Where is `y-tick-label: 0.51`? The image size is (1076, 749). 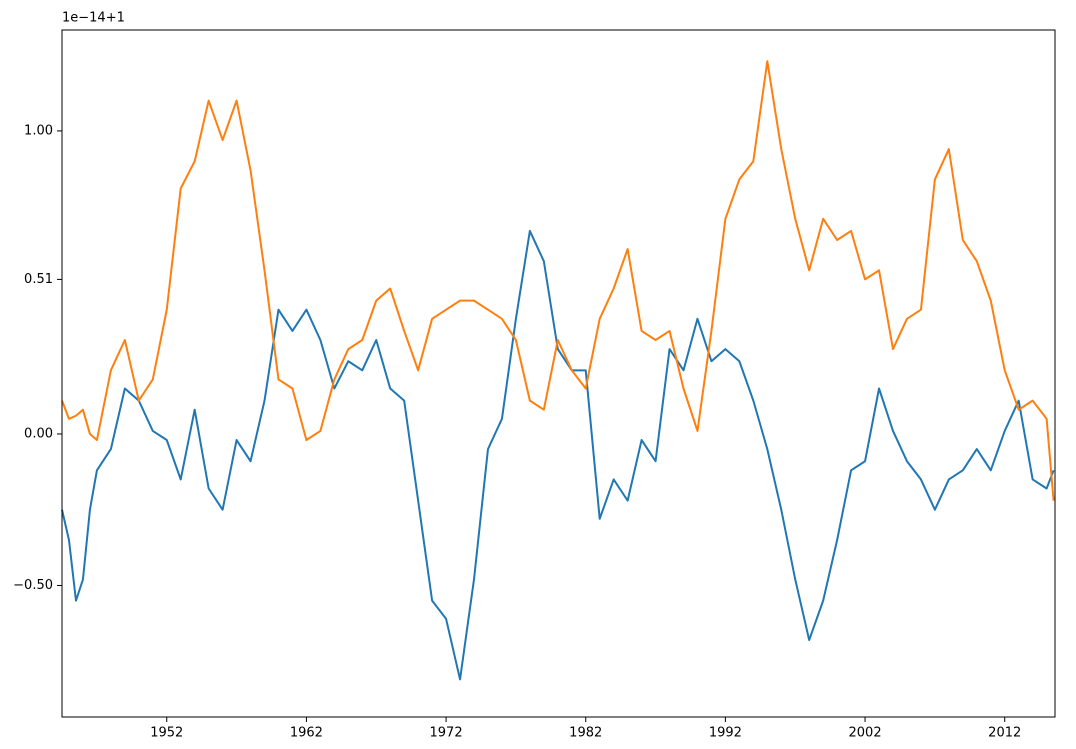
y-tick-label: 0.51 is located at coordinates (38, 279).